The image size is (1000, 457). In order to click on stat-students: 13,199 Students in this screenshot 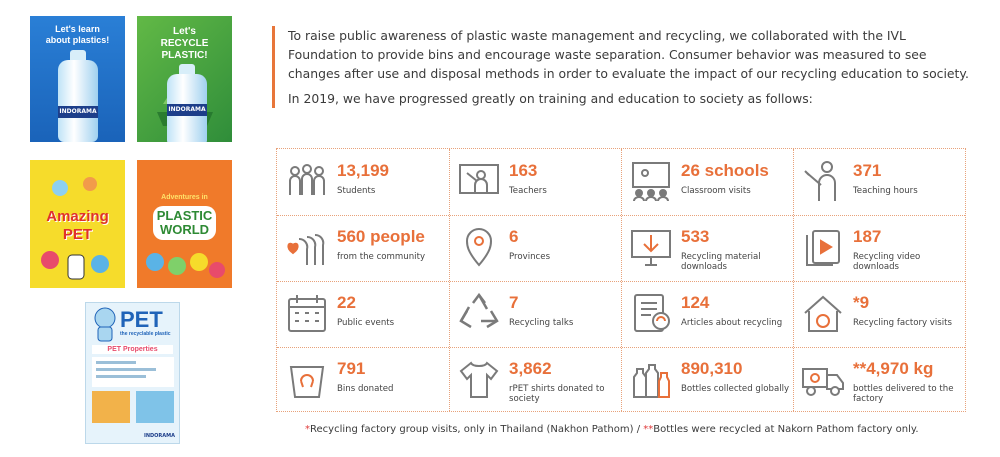, I will do `click(363, 182)`.